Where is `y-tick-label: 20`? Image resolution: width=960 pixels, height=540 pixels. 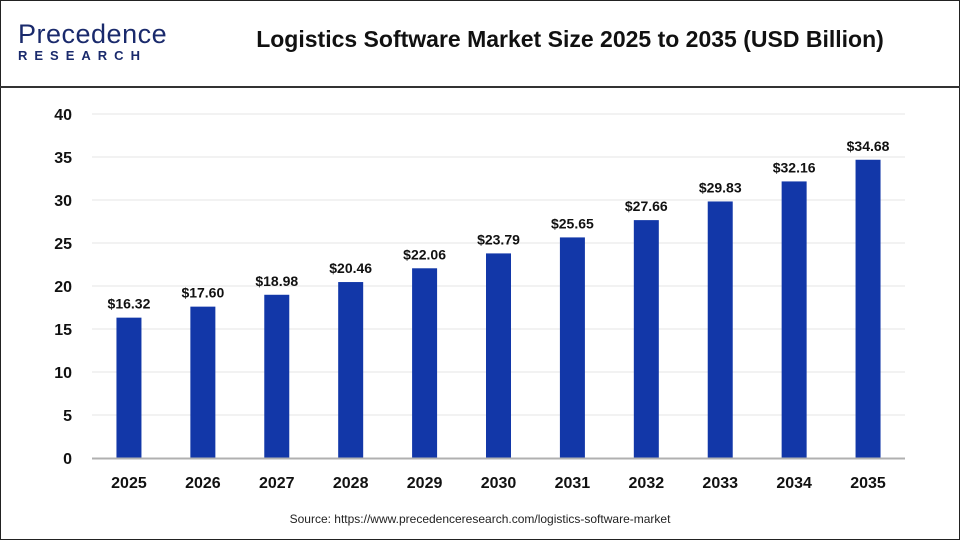 y-tick-label: 20 is located at coordinates (63, 287).